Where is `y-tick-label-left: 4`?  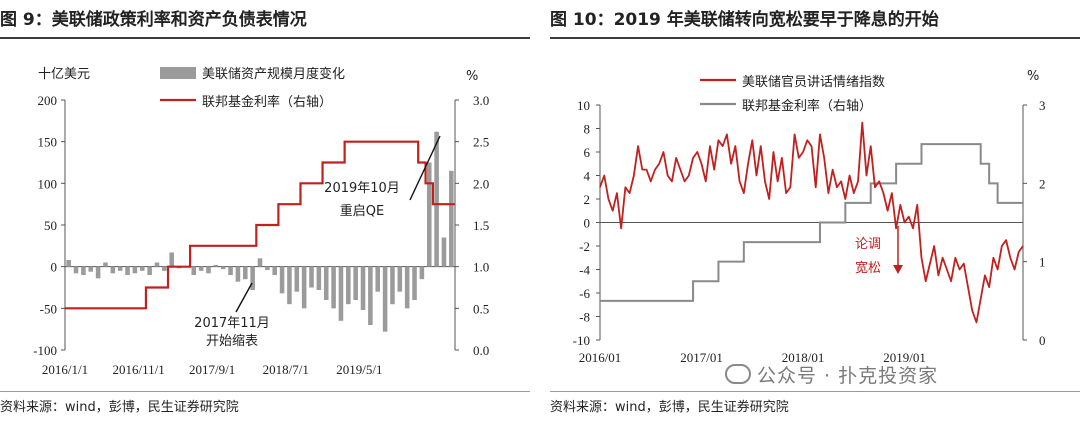
y-tick-label-left: 4 is located at coordinates (587, 176).